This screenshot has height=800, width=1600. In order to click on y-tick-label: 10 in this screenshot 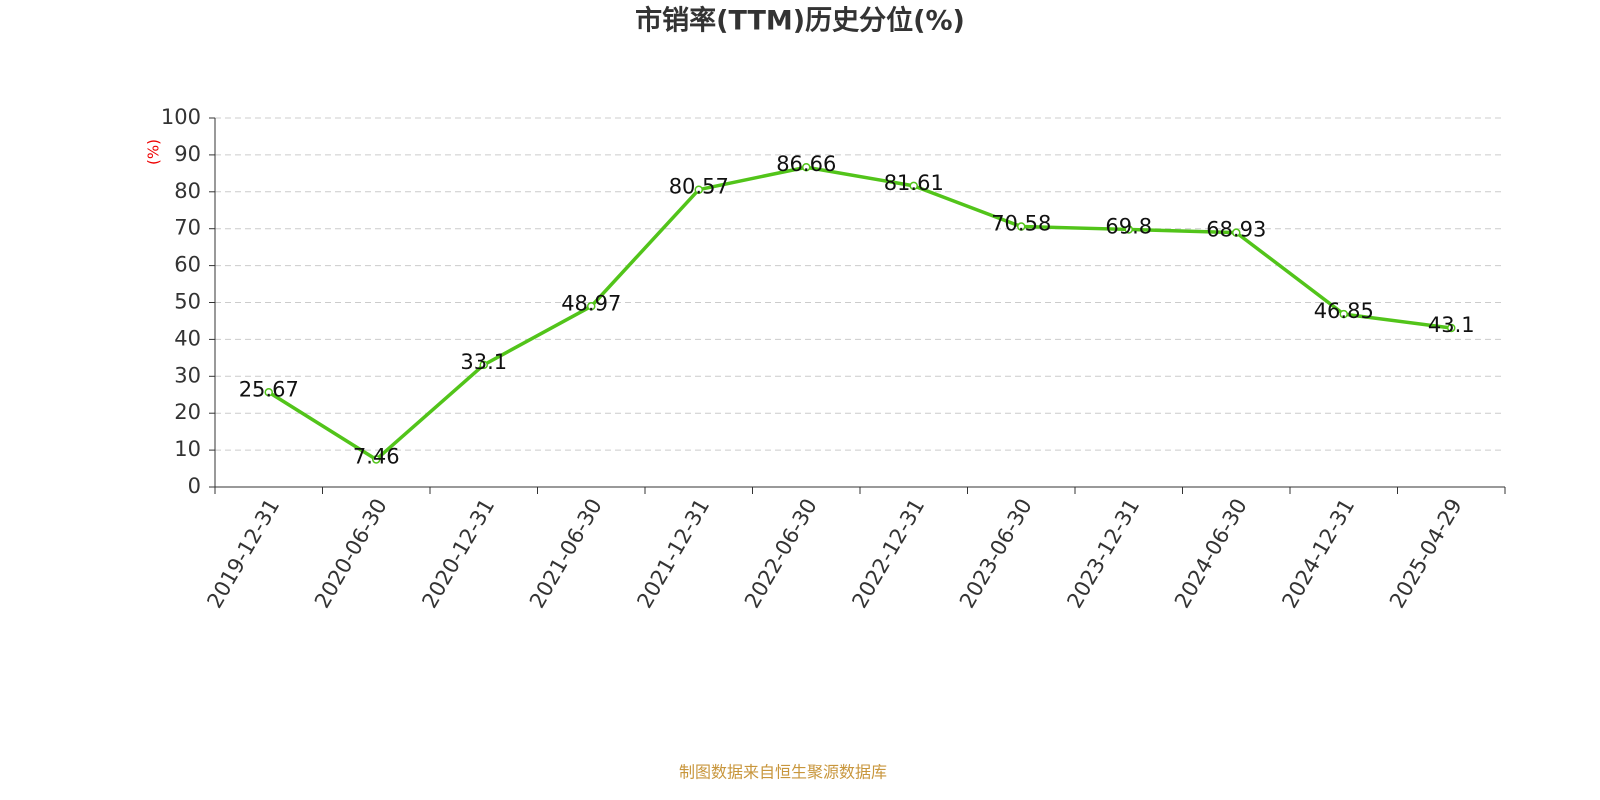, I will do `click(187, 449)`.